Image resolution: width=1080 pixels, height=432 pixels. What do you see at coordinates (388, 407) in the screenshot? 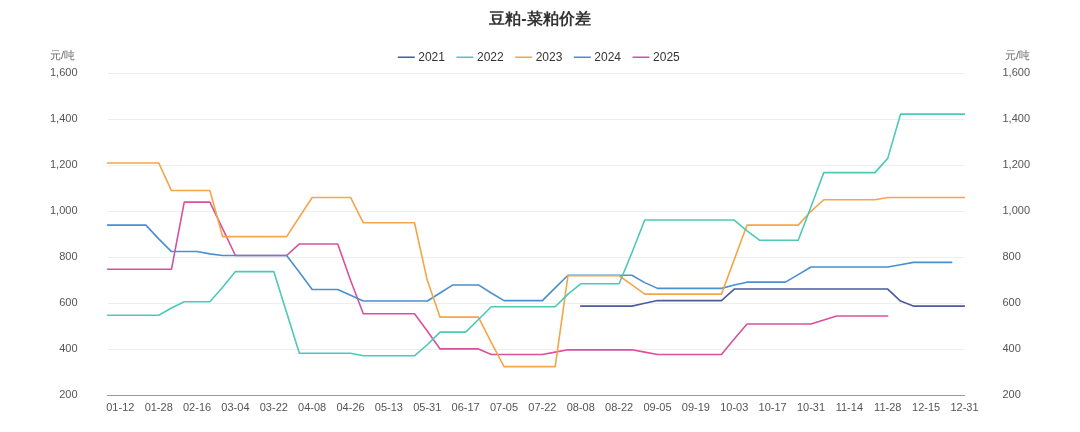
I see `x-tick-label: 05-13` at bounding box center [388, 407].